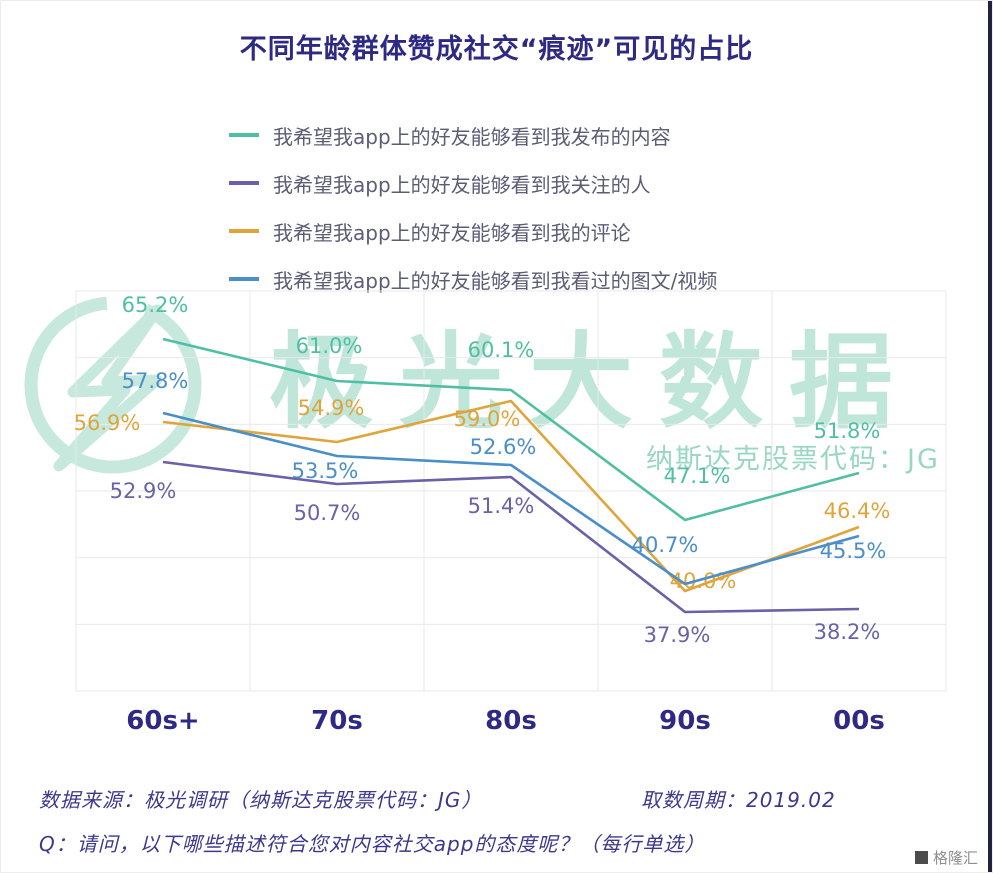 The width and height of the screenshot is (993, 873). I want to click on data-source: 数据来源：极光调研（纳斯达克股票代码：JG）, so click(261, 800).